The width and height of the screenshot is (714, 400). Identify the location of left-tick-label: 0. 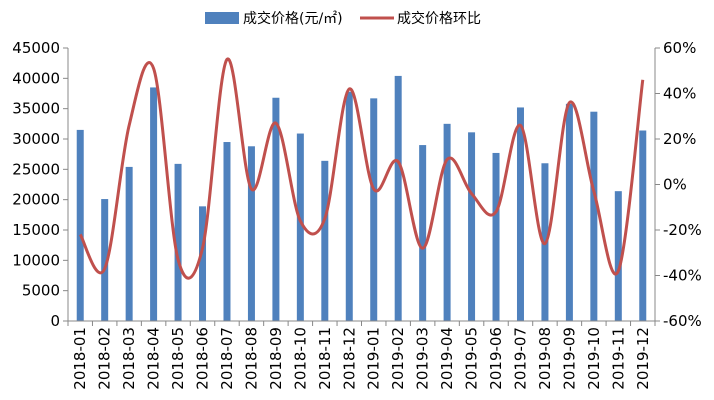
(55, 321).